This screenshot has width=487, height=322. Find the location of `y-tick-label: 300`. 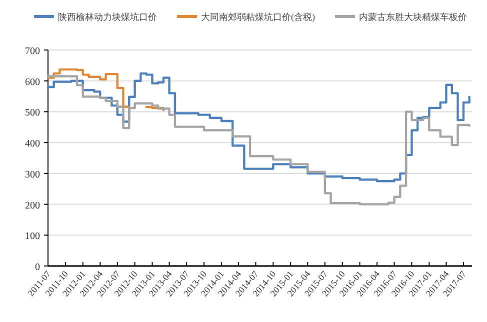

y-tick-label: 300 is located at coordinates (32, 174).